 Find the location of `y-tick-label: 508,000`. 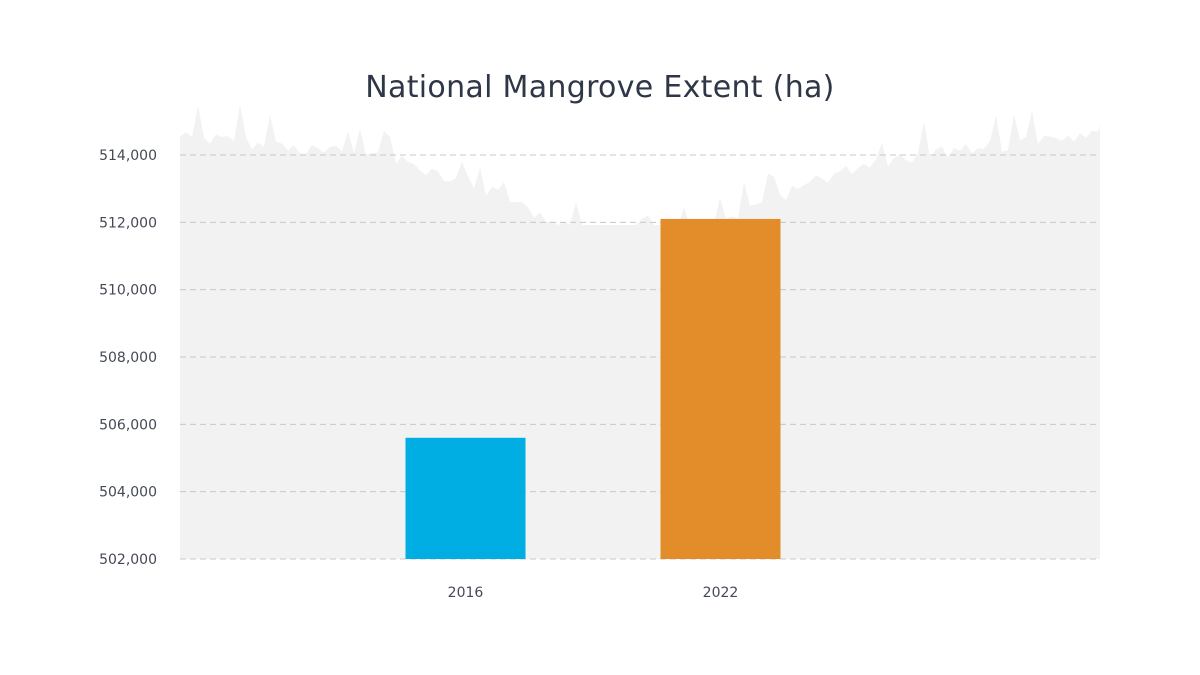

y-tick-label: 508,000 is located at coordinates (128, 358).